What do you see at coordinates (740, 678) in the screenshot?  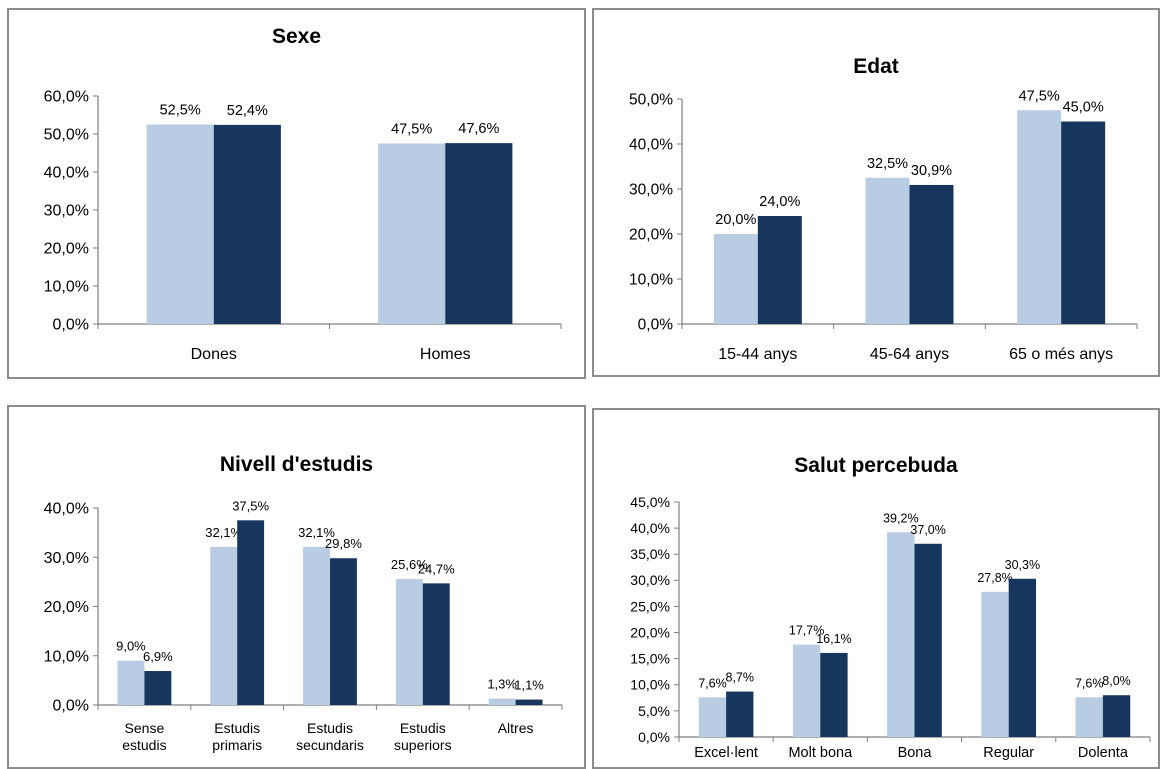 I see `data-label: 8,7%` at bounding box center [740, 678].